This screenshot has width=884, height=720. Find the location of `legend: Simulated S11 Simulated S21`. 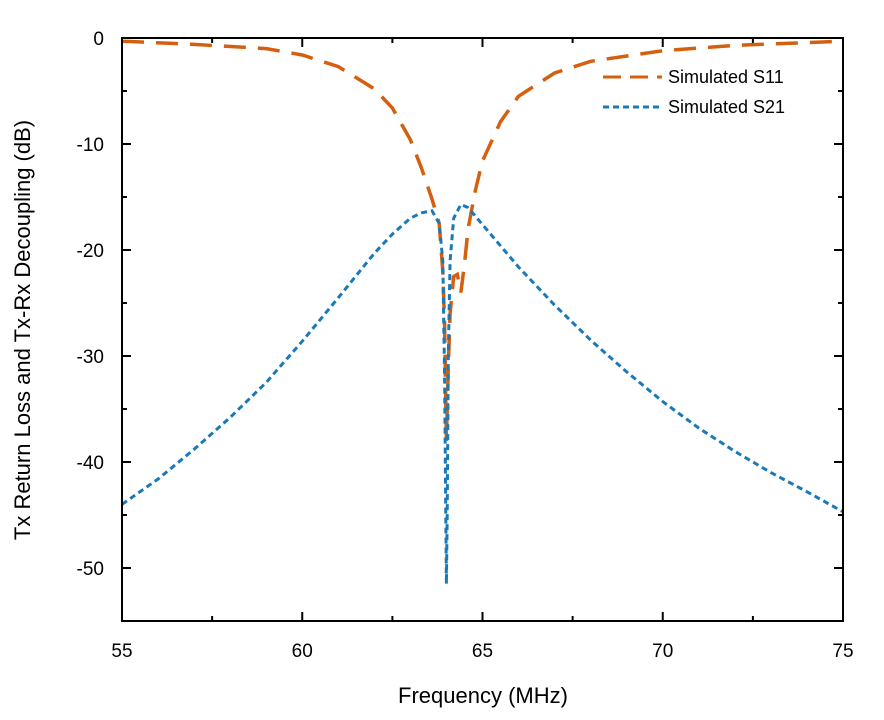

legend: Simulated S11 Simulated S21 is located at coordinates (694, 92).